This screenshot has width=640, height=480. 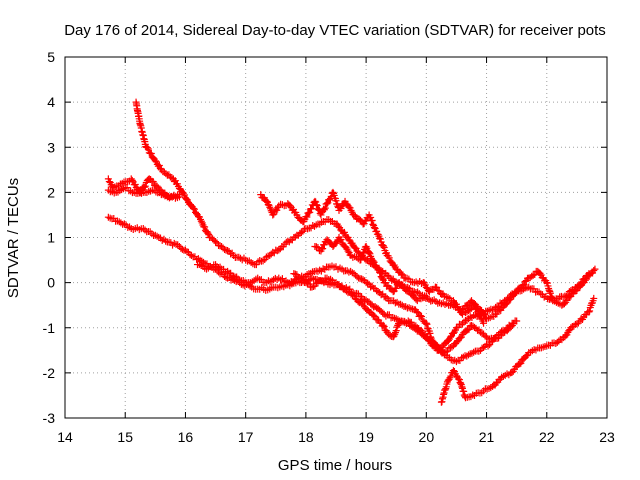 I want to click on x-tick-label: 22, so click(x=547, y=437).